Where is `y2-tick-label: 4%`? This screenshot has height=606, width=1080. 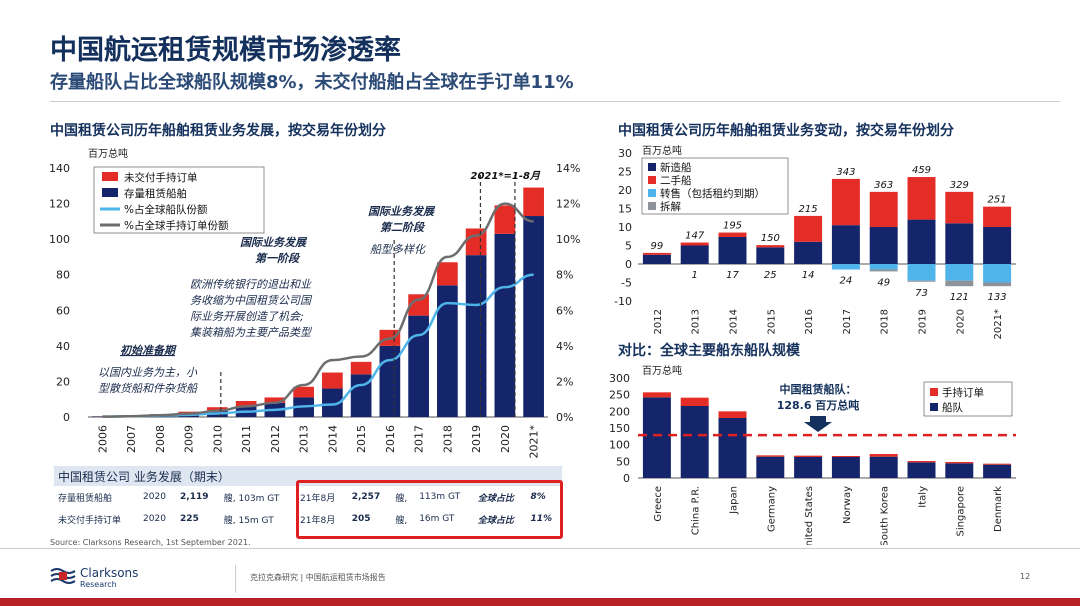
y2-tick-label: 4% is located at coordinates (564, 346).